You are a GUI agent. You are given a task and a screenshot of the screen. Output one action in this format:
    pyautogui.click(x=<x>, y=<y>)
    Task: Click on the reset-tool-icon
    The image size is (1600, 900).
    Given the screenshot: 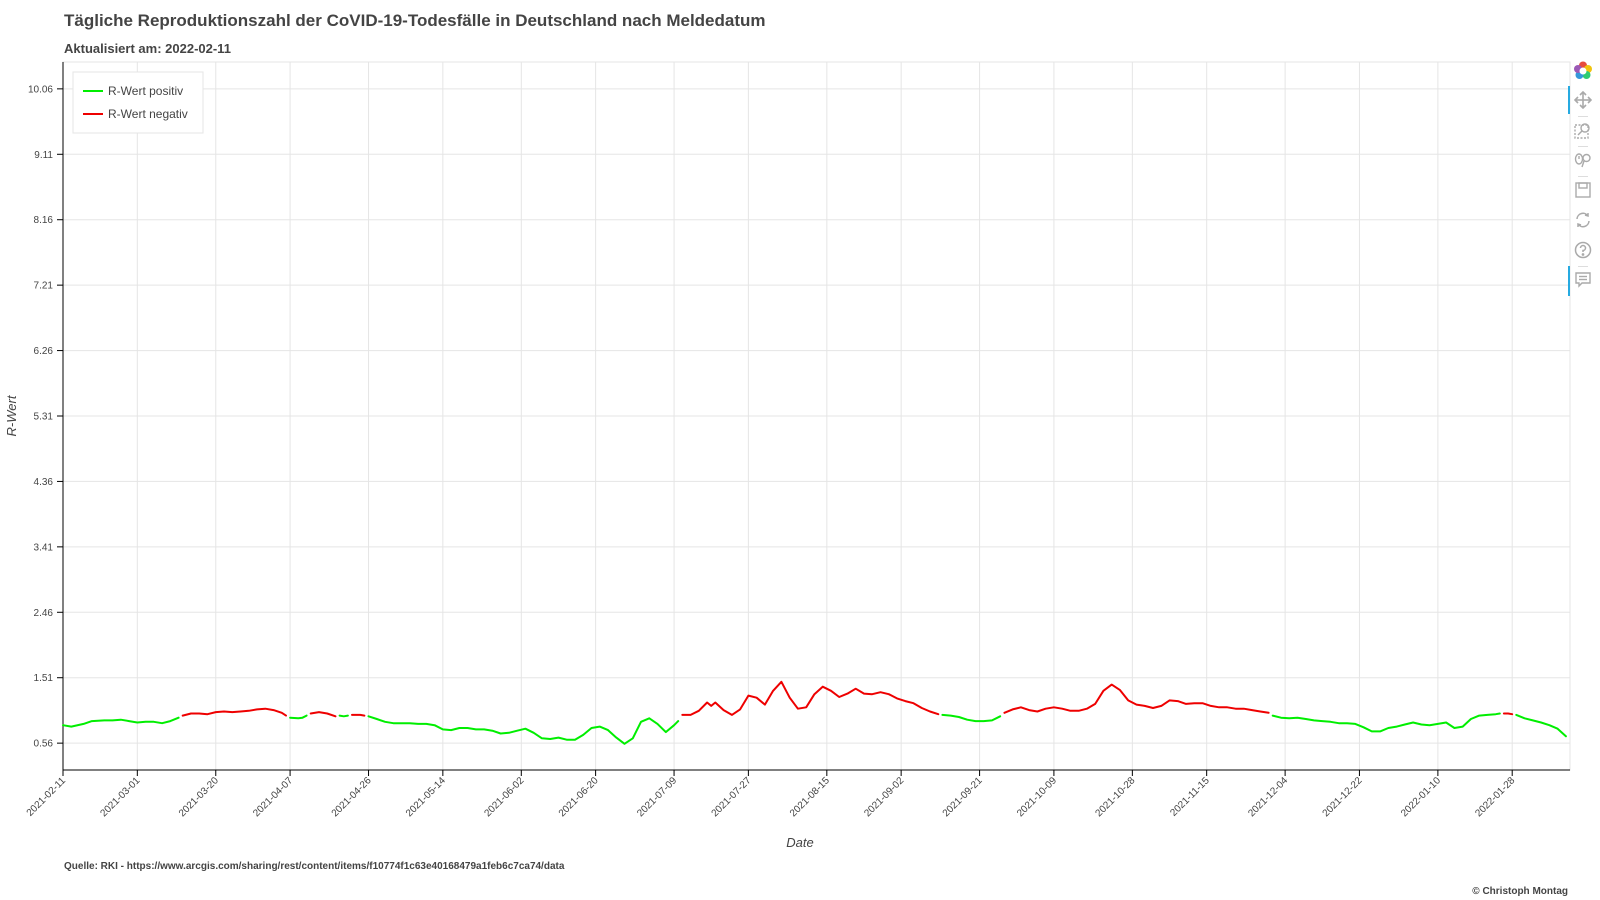 What is the action you would take?
    pyautogui.click(x=1583, y=220)
    